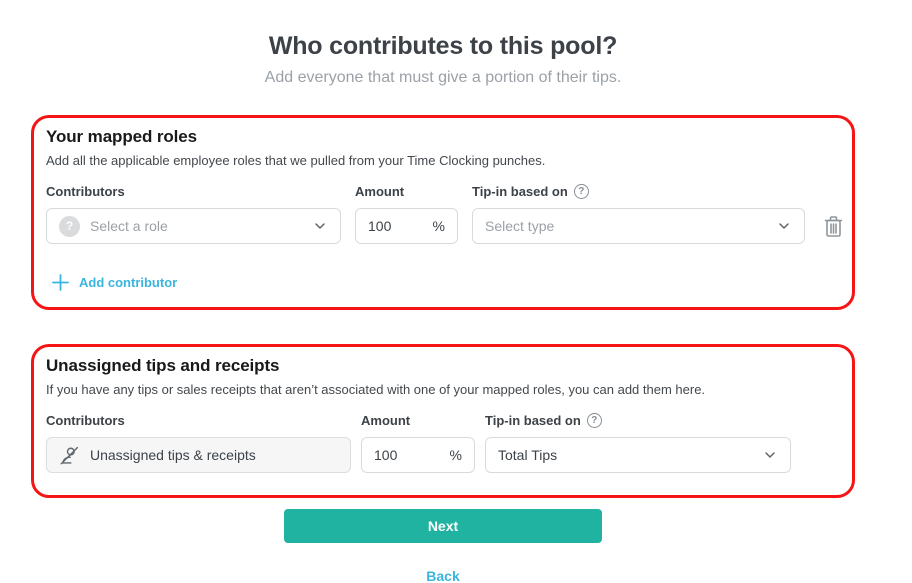  What do you see at coordinates (60, 282) in the screenshot?
I see `plus-icon` at bounding box center [60, 282].